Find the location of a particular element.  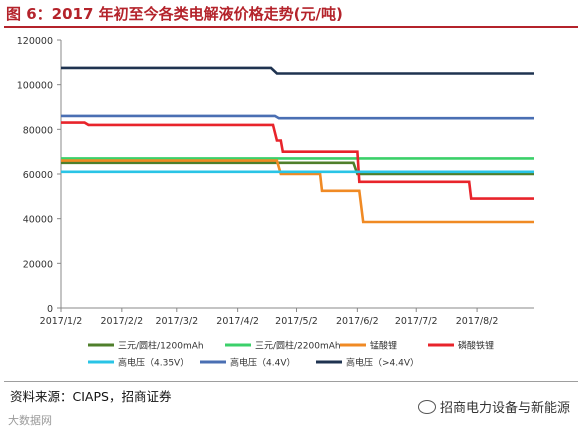

y-tick-label: 80000 is located at coordinates (38, 130).